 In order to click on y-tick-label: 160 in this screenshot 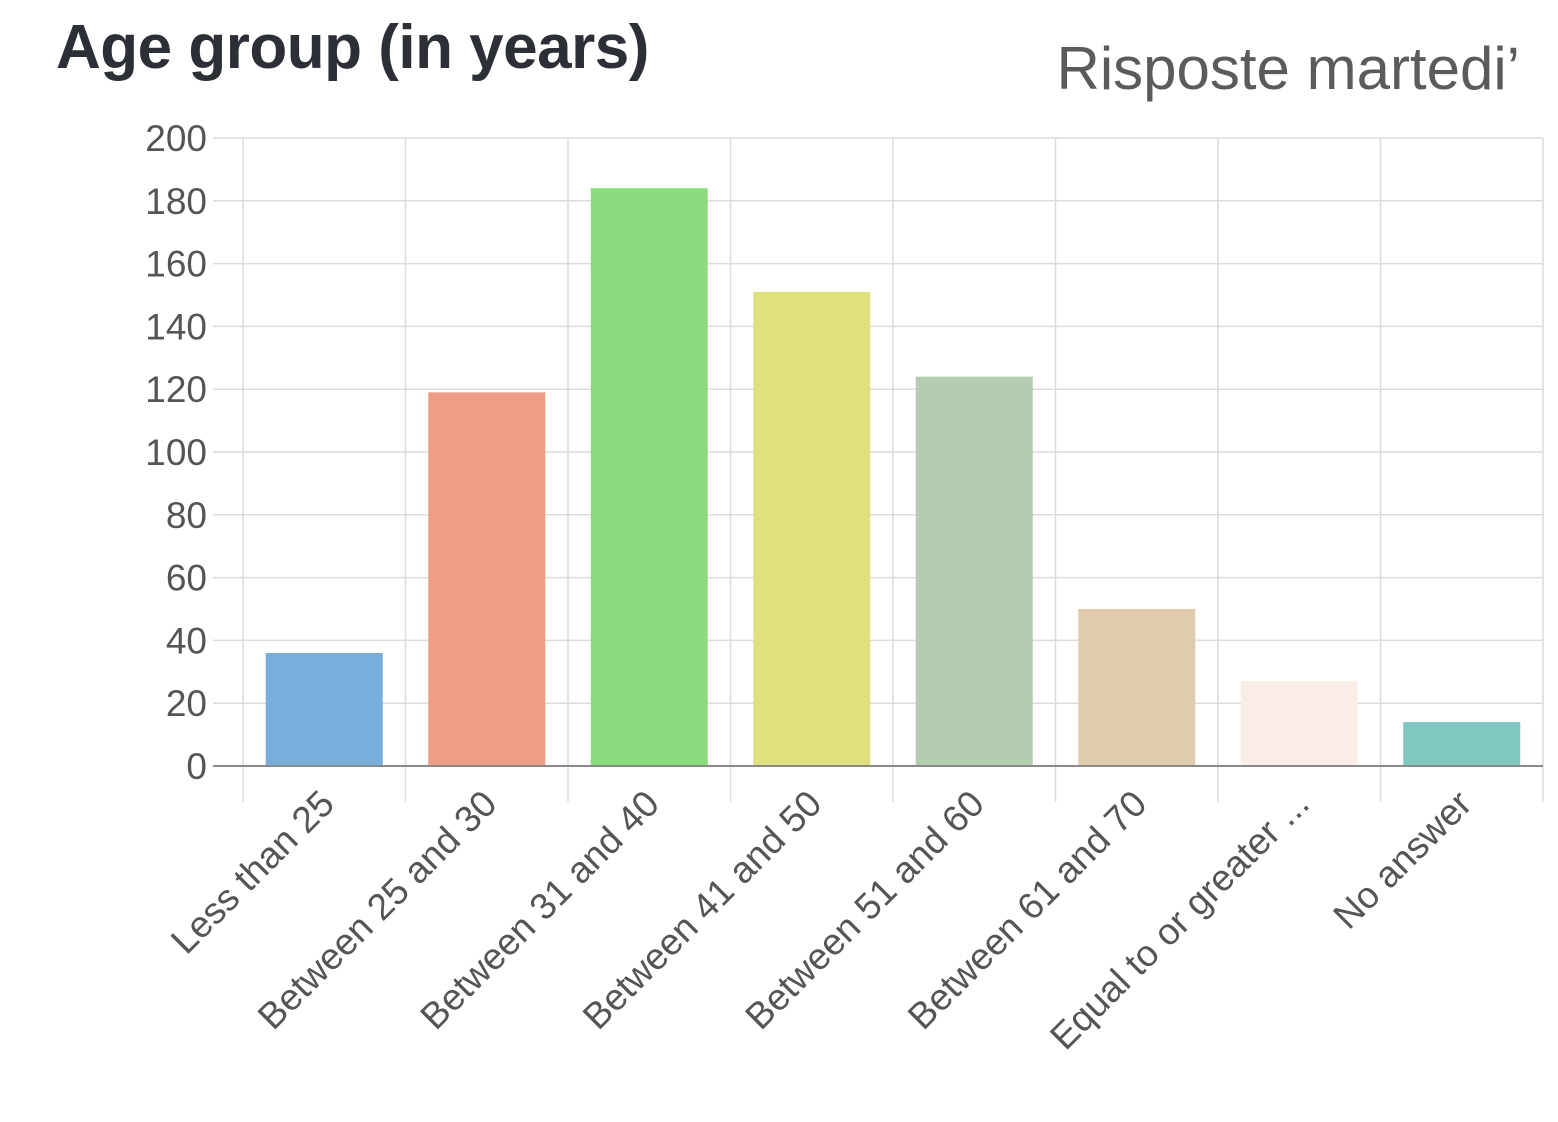, I will do `click(176, 264)`.